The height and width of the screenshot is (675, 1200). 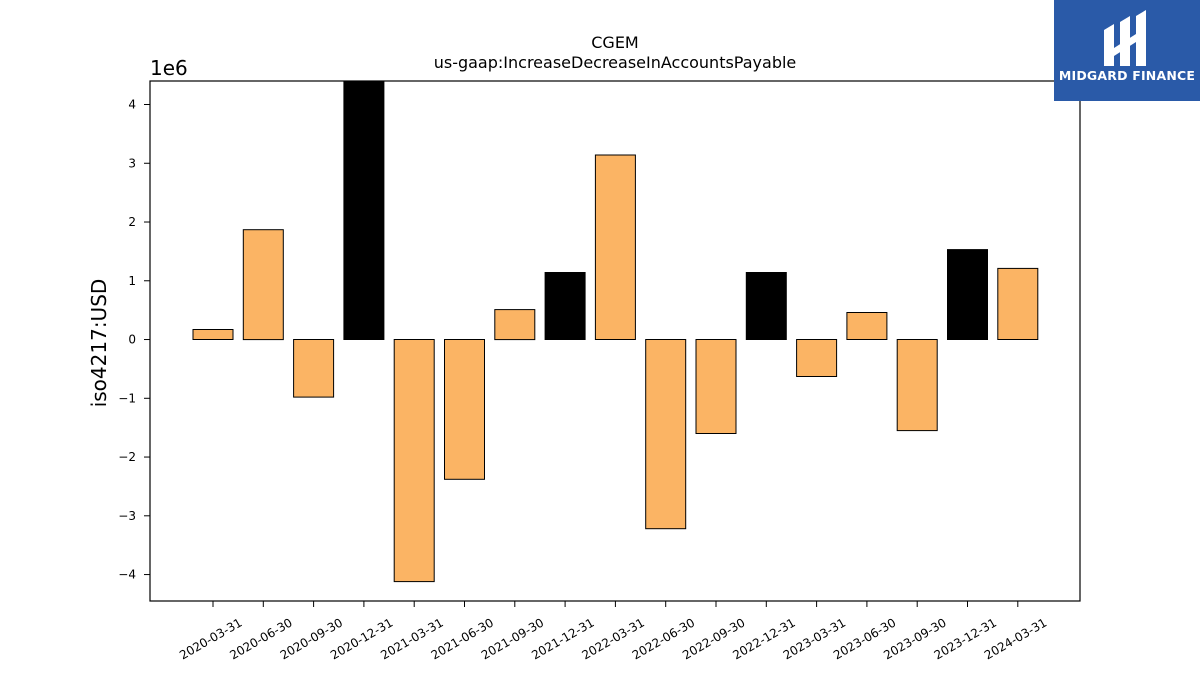 I want to click on y-tick-label: −1, so click(x=127, y=398).